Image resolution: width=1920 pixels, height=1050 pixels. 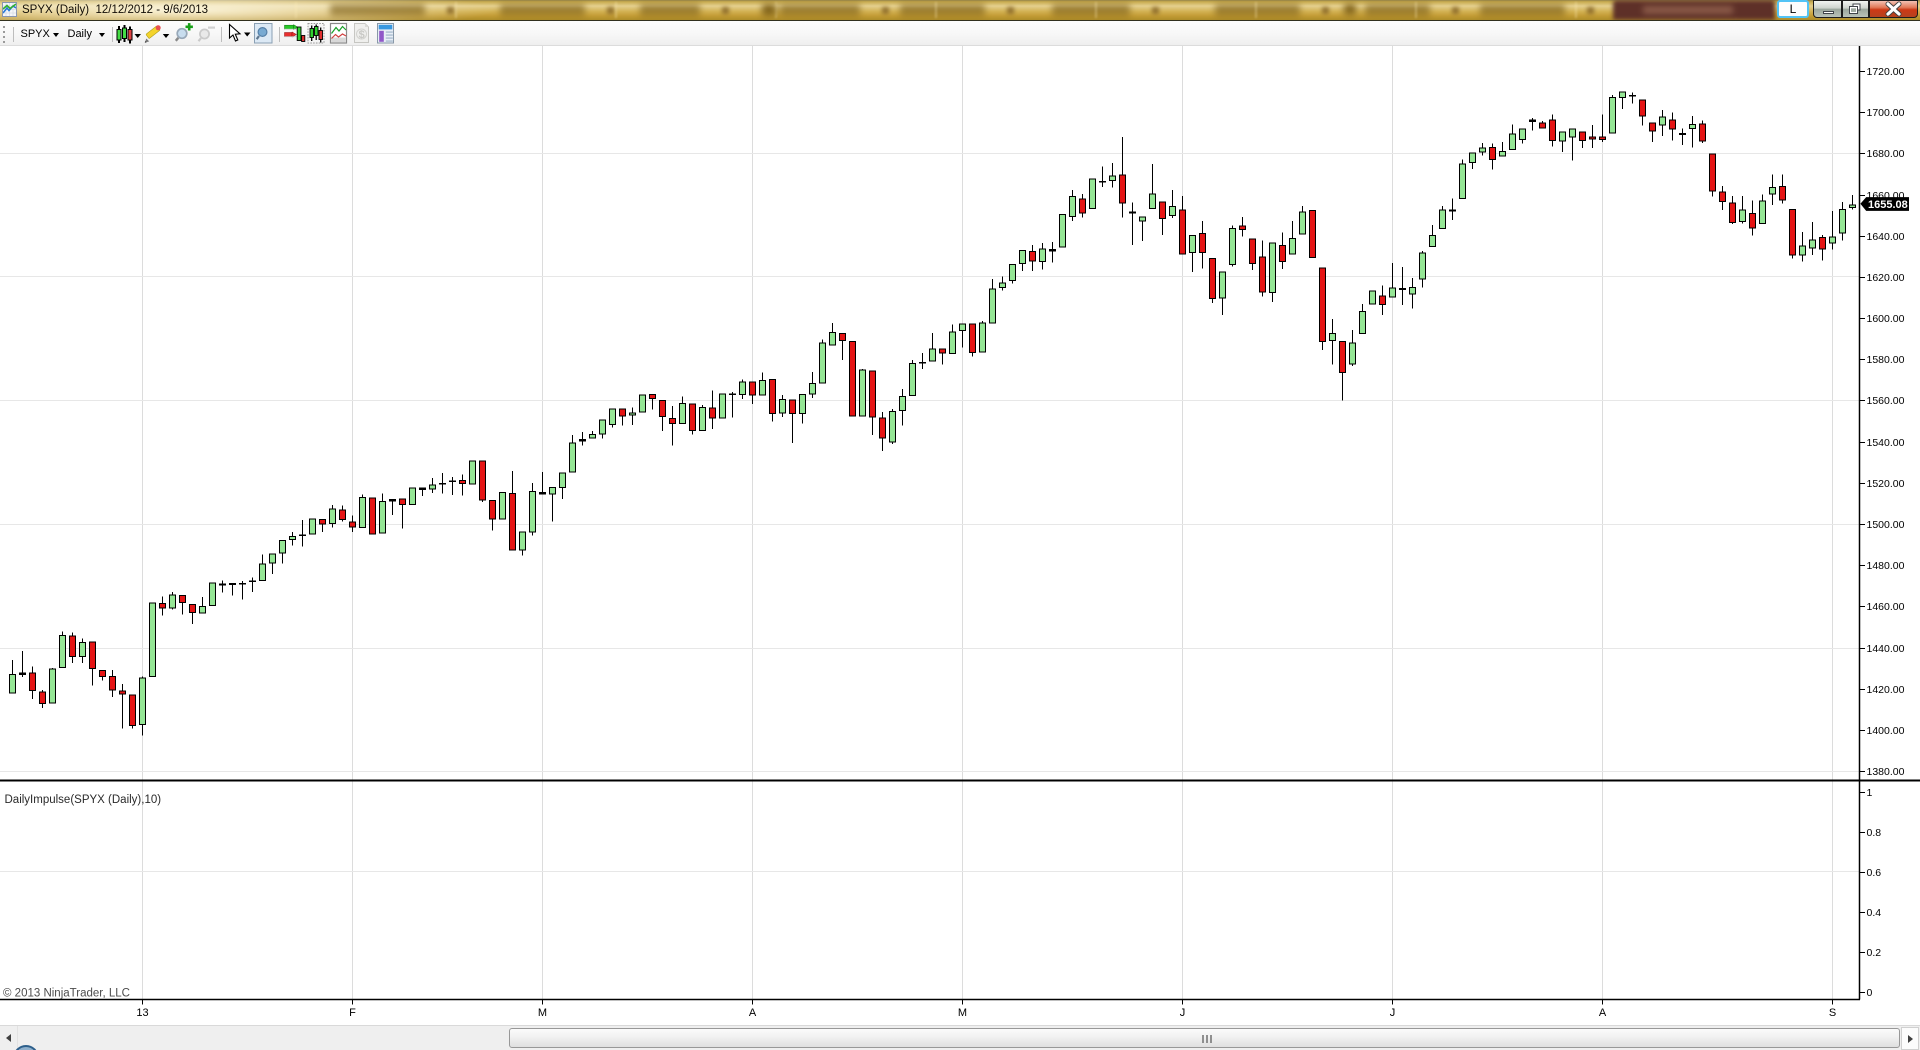 I want to click on svg-text: 1720.00, so click(x=1886, y=72).